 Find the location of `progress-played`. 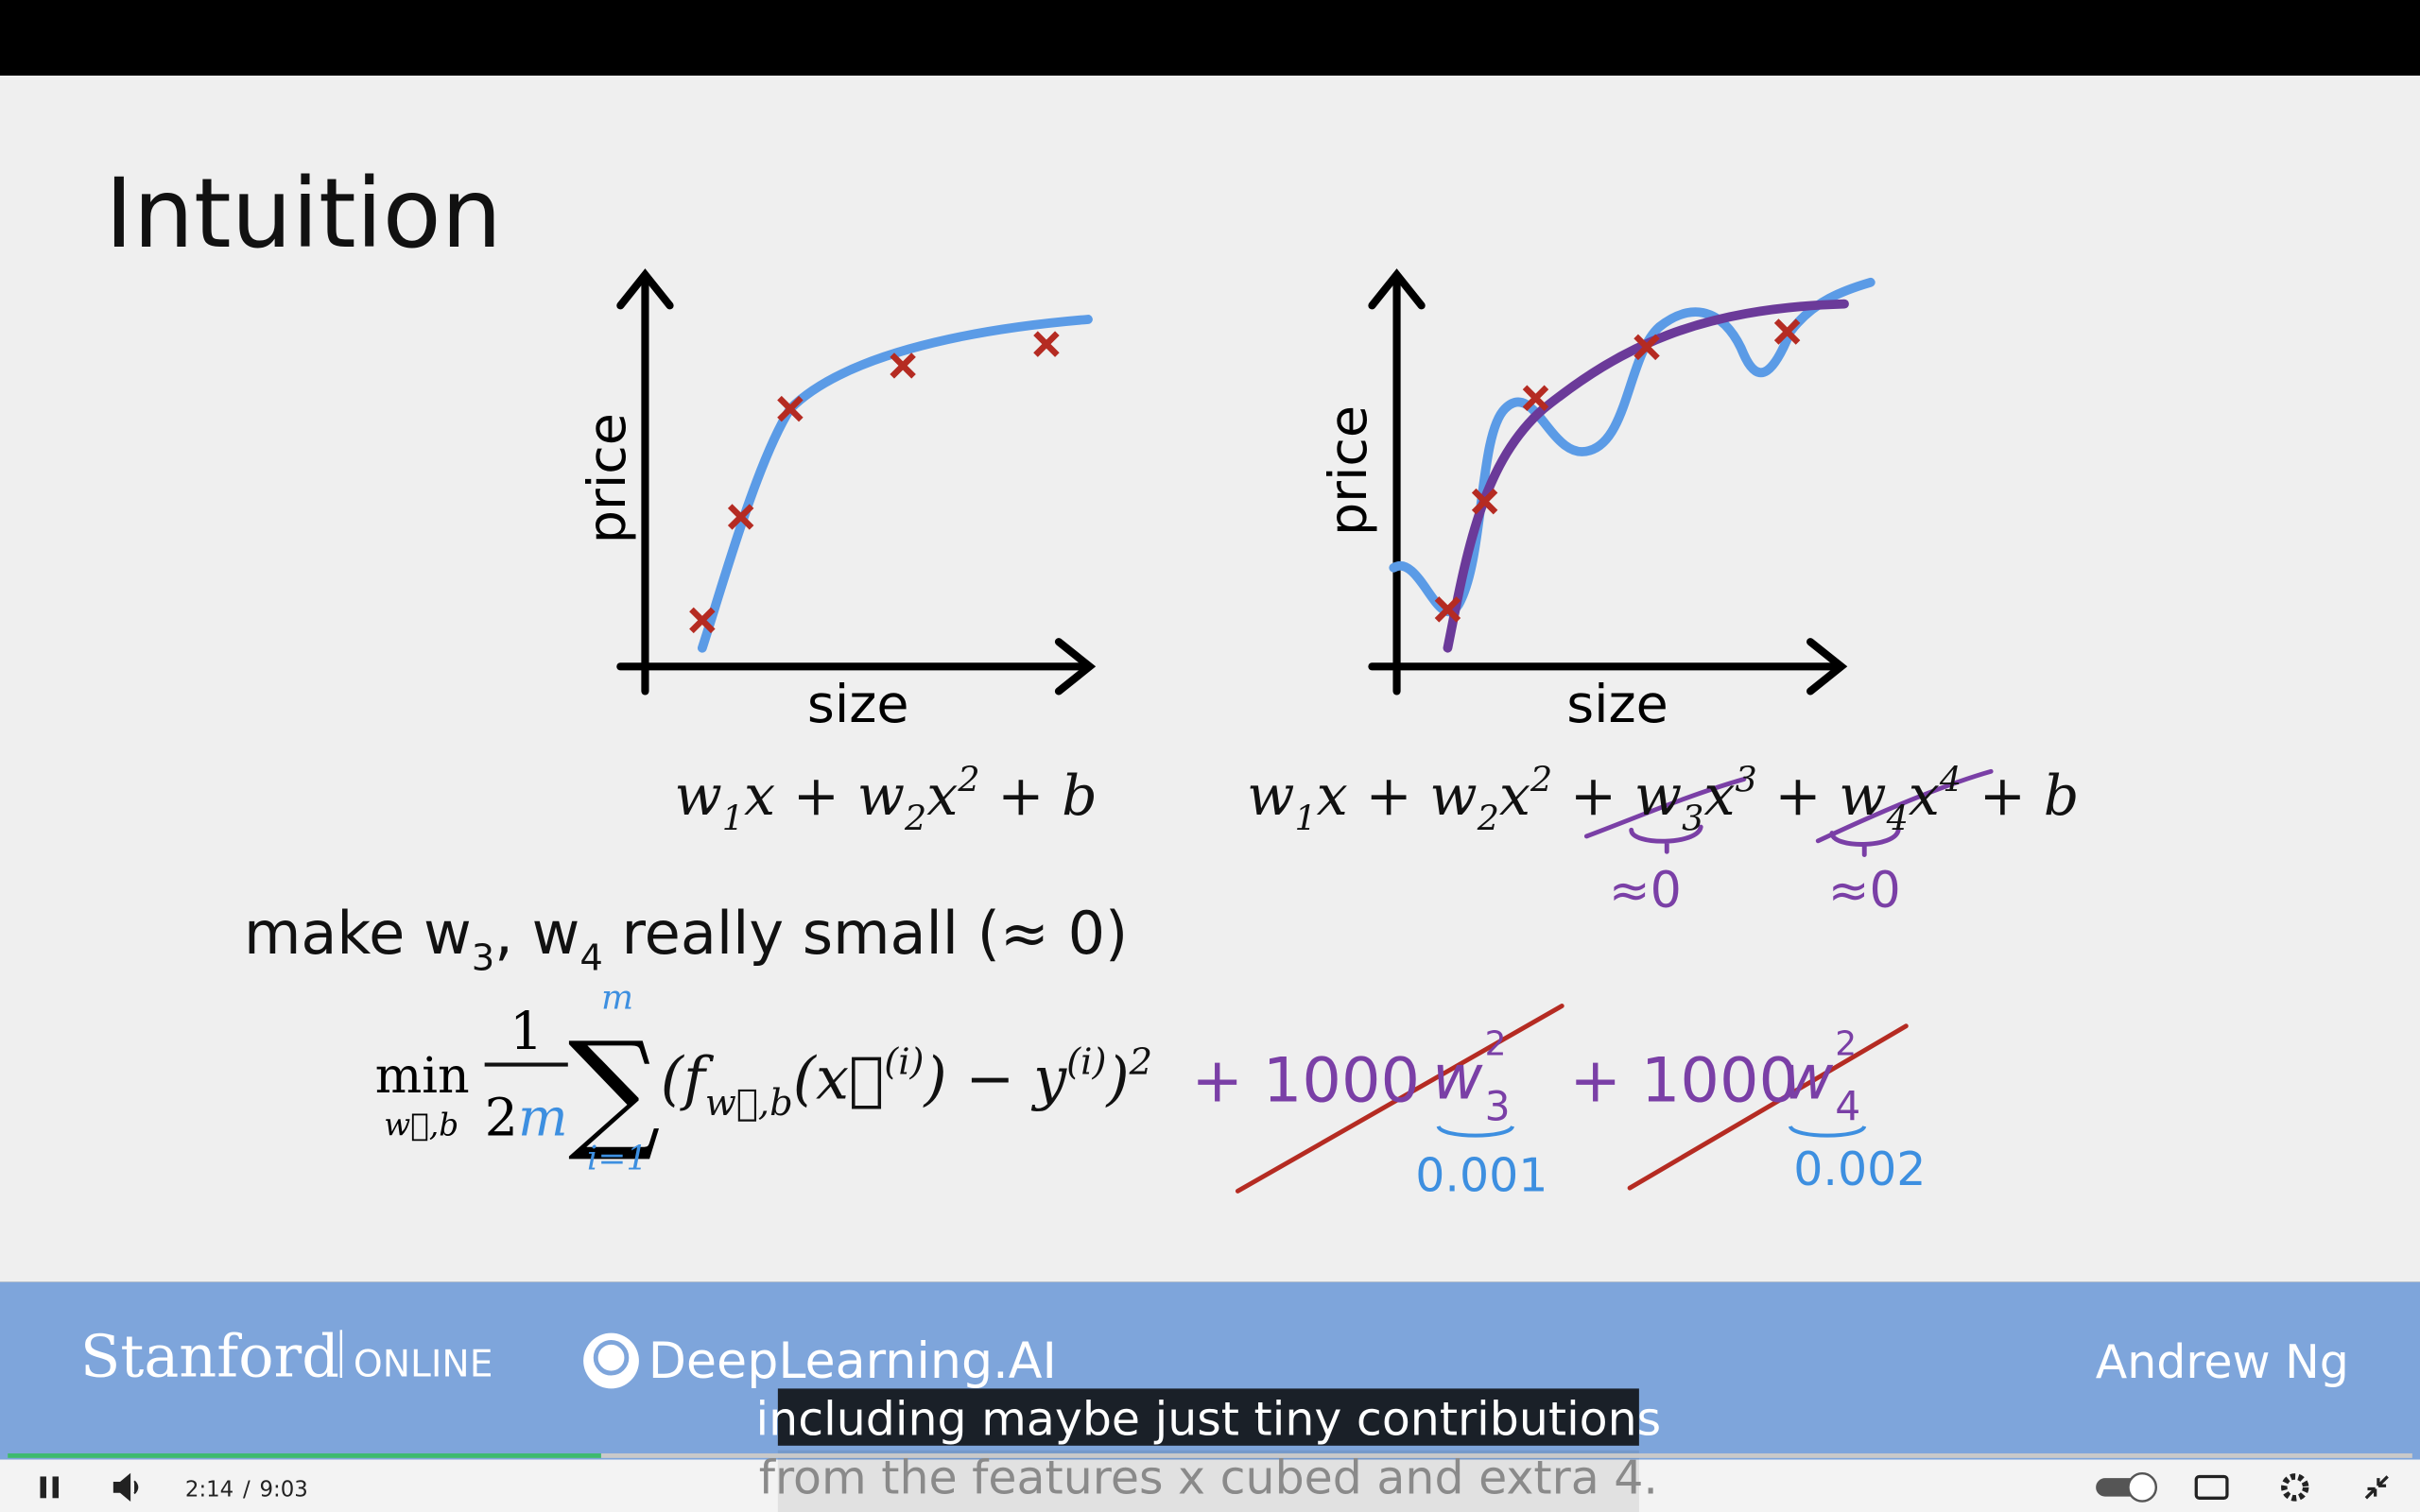

progress-played is located at coordinates (304, 1455).